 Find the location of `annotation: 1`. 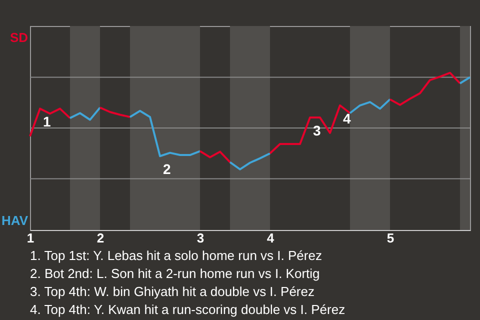

annotation: 1 is located at coordinates (47, 122).